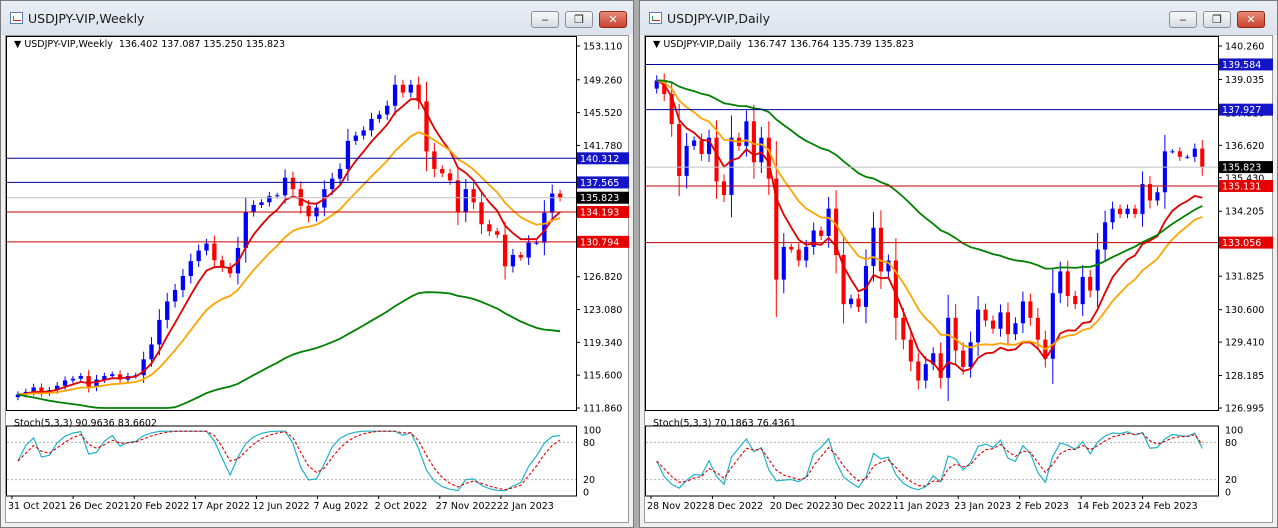  What do you see at coordinates (289, 460) in the screenshot?
I see `stoch-signal-line` at bounding box center [289, 460].